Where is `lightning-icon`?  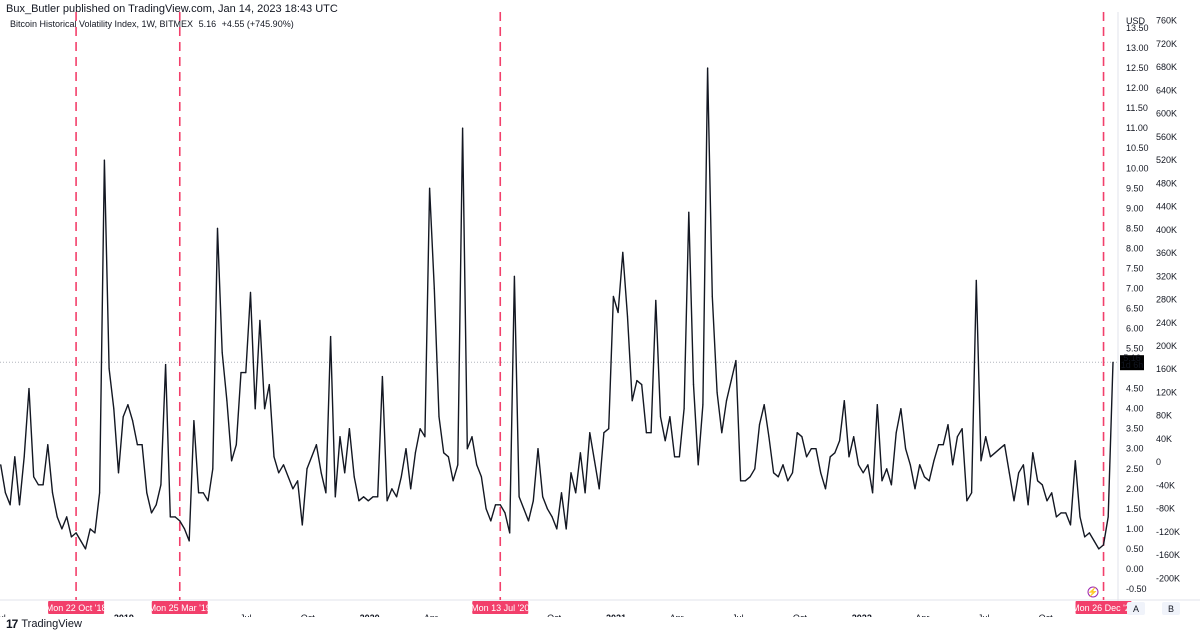 lightning-icon is located at coordinates (1093, 592).